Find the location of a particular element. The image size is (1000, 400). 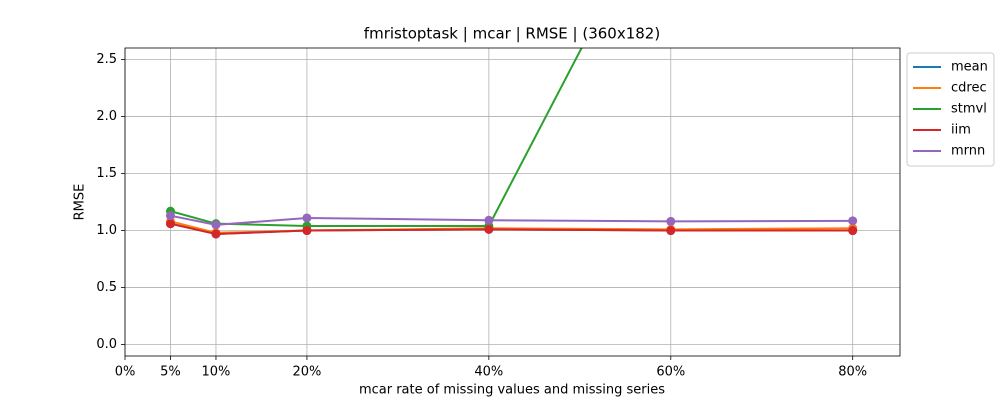

y-tick-label: 1.5 is located at coordinates (106, 173).